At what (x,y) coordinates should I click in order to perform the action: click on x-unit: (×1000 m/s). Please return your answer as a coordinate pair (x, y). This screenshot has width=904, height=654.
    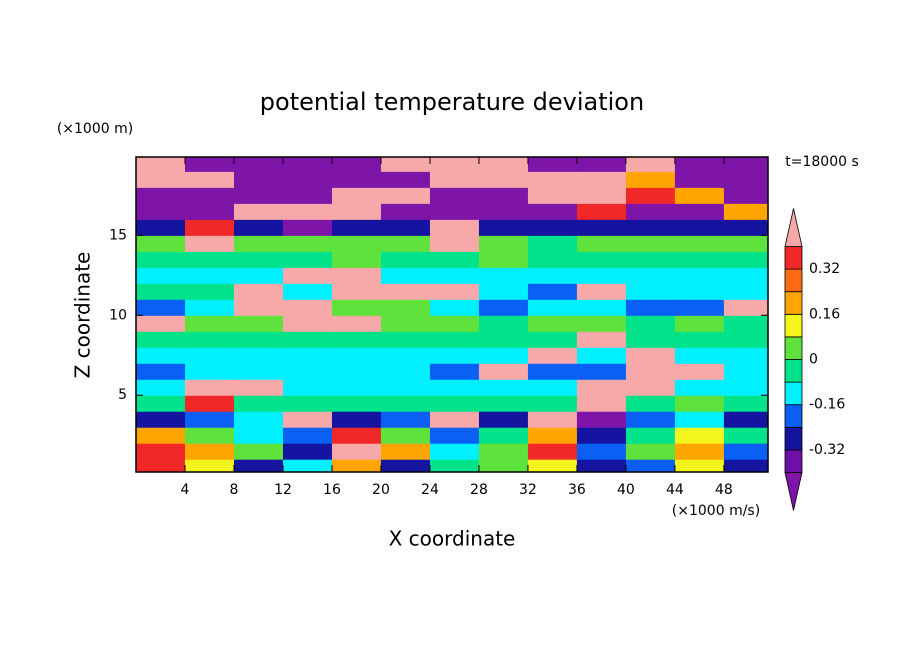
    Looking at the image, I should click on (716, 511).